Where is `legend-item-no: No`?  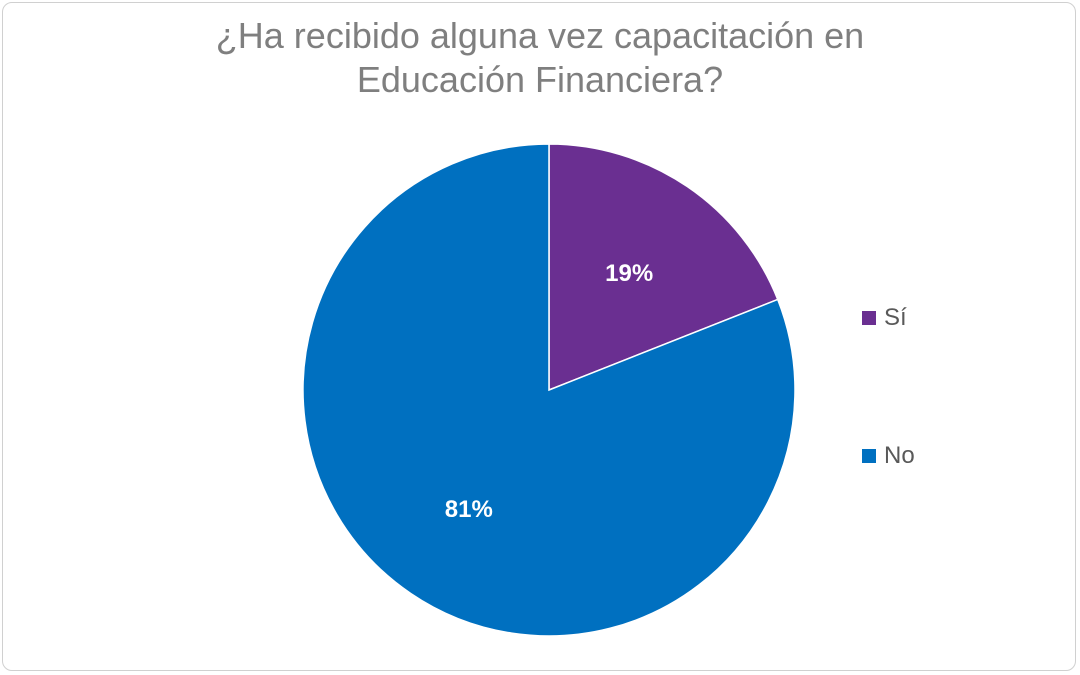 legend-item-no: No is located at coordinates (888, 456).